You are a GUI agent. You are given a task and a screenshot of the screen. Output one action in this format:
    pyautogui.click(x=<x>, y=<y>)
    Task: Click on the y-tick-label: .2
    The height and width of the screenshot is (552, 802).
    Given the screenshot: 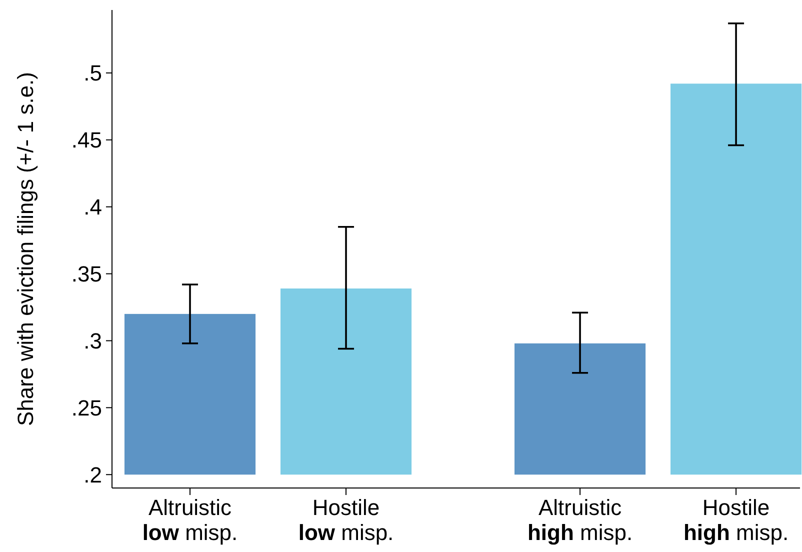 What is the action you would take?
    pyautogui.click(x=93, y=475)
    